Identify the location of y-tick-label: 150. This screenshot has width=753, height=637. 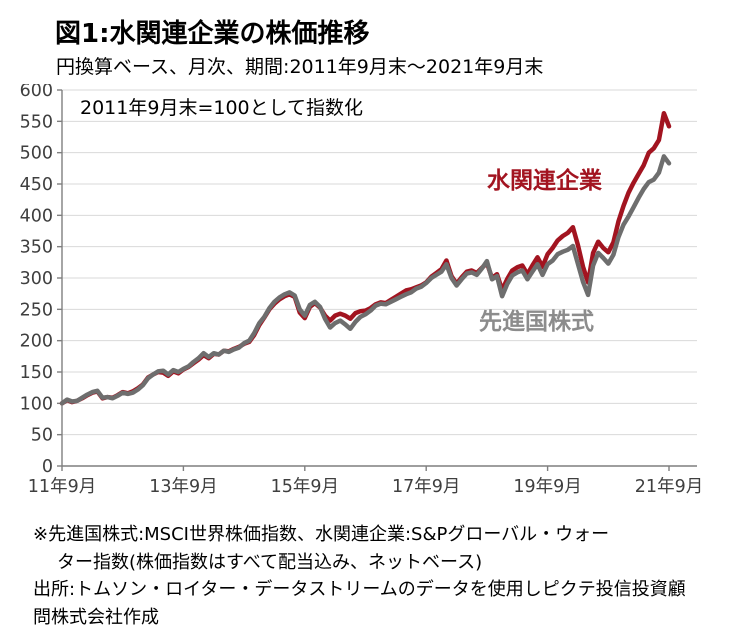
(36, 373).